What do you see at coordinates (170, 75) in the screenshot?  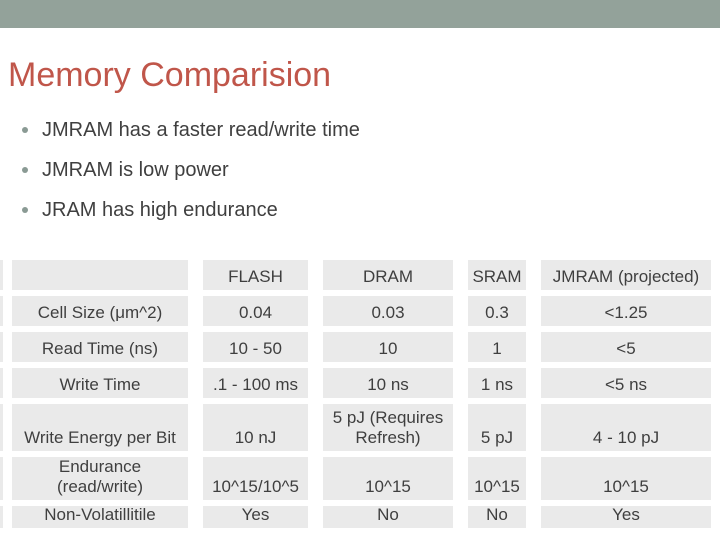 I see `slide-title: Memory Comparision` at bounding box center [170, 75].